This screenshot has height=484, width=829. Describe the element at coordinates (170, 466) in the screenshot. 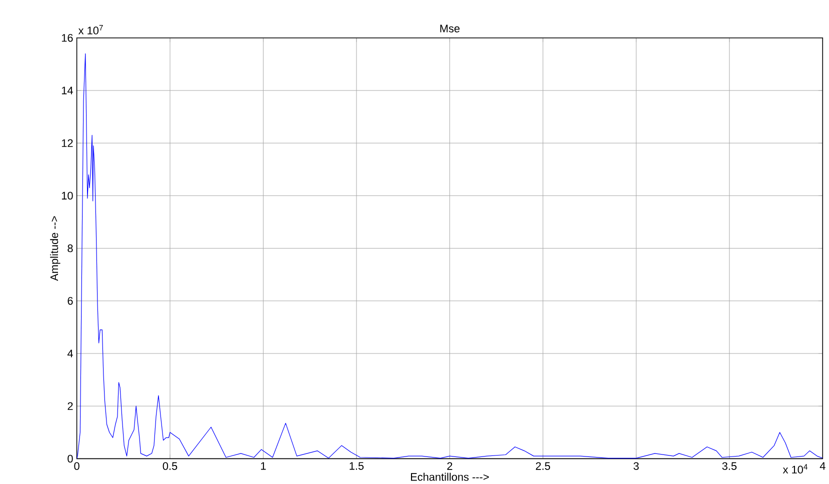

I see `x-tick-label: 0.5` at that location.